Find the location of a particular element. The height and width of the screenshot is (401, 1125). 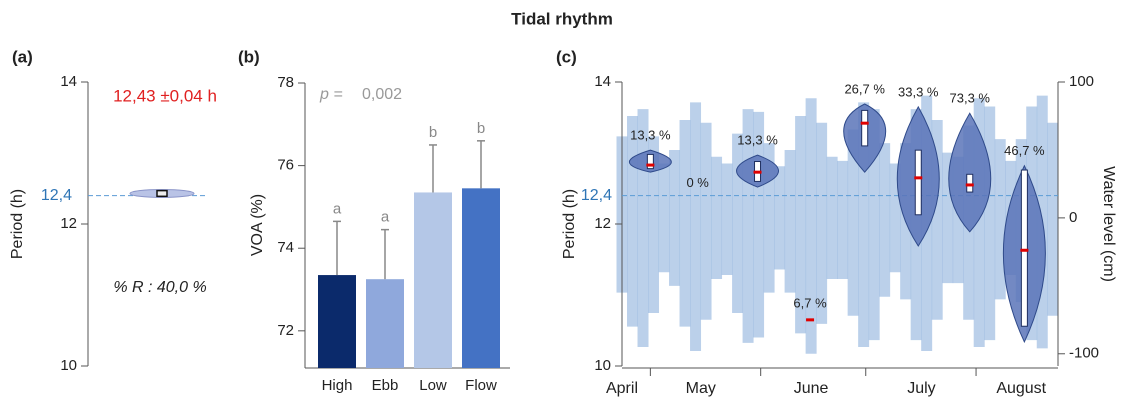

value-label: 12,43 ±0,04 h is located at coordinates (165, 95).